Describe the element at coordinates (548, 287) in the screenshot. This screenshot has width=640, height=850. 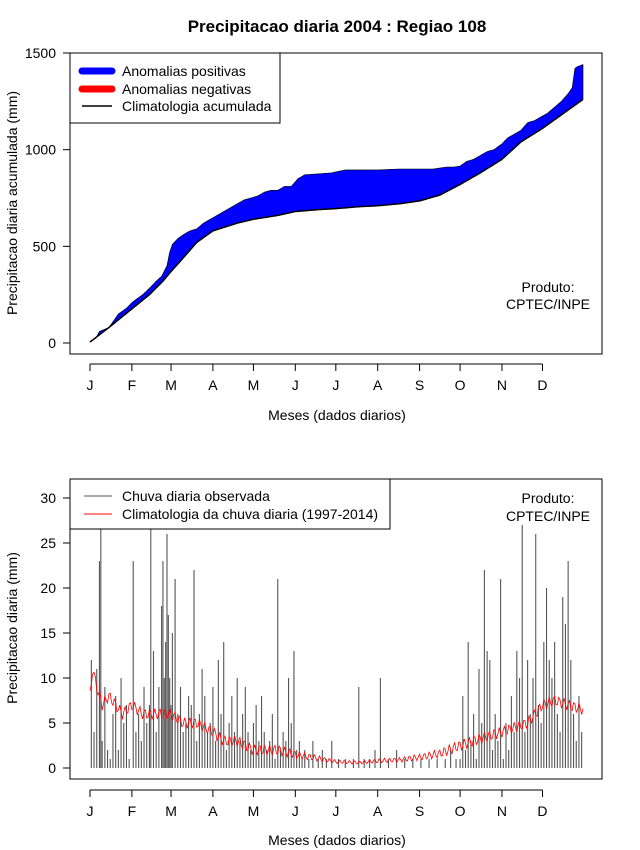
I see `top-product-label: Produto:` at that location.